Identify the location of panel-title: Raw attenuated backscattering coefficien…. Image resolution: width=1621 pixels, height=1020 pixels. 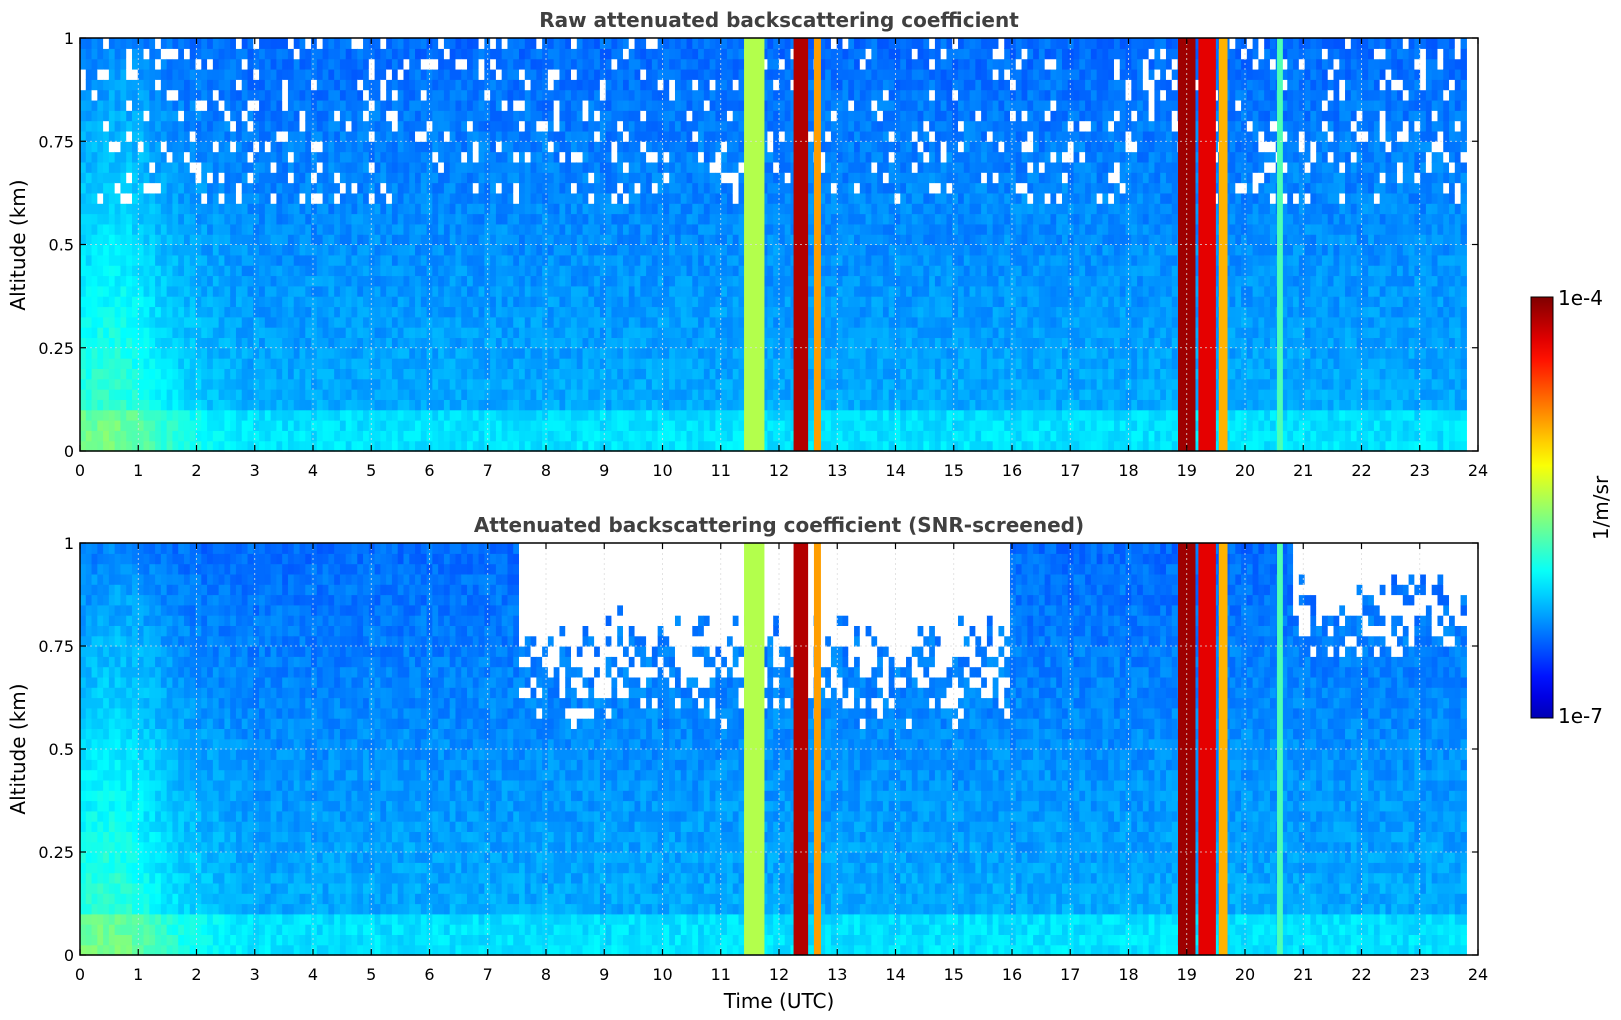
(779, 20).